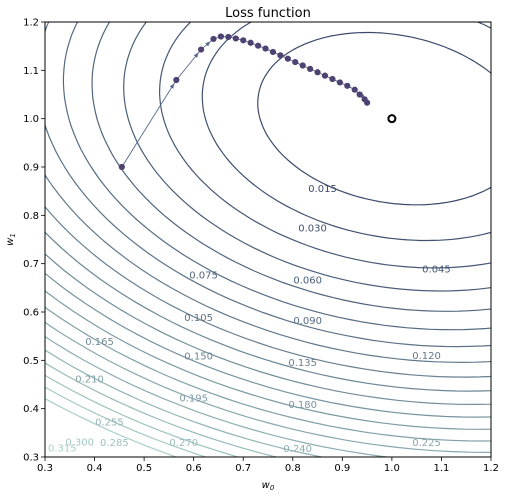 The width and height of the screenshot is (507, 498). I want to click on contour-label: 0.075, so click(203, 275).